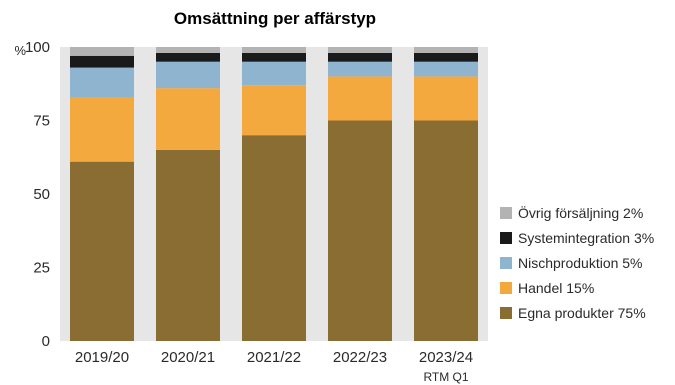 The height and width of the screenshot is (385, 675). What do you see at coordinates (102, 357) in the screenshot?
I see `x-tick-label: 2019/20` at bounding box center [102, 357].